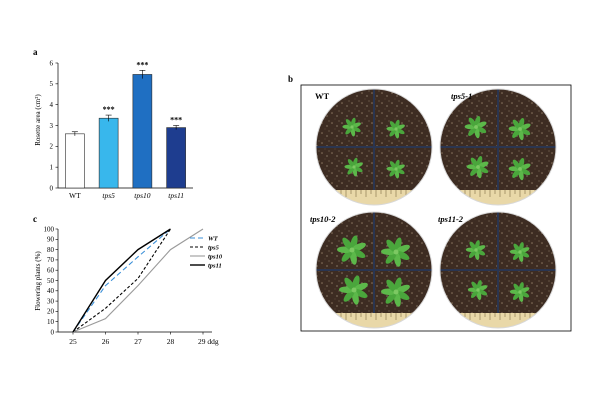 This screenshot has width=600, height=400. I want to click on line-ytick-label: 20, so click(51, 312).